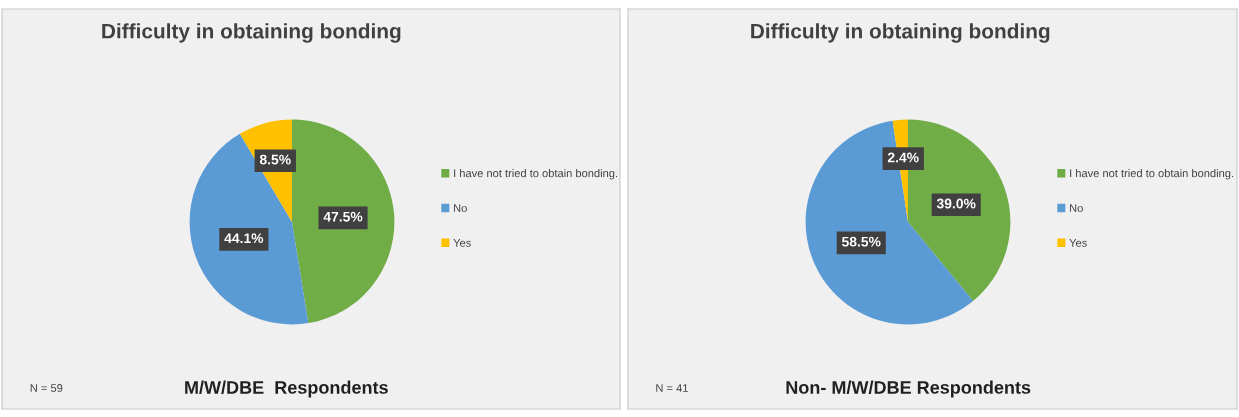  What do you see at coordinates (956, 203) in the screenshot?
I see `data-label: 39.0%` at bounding box center [956, 203].